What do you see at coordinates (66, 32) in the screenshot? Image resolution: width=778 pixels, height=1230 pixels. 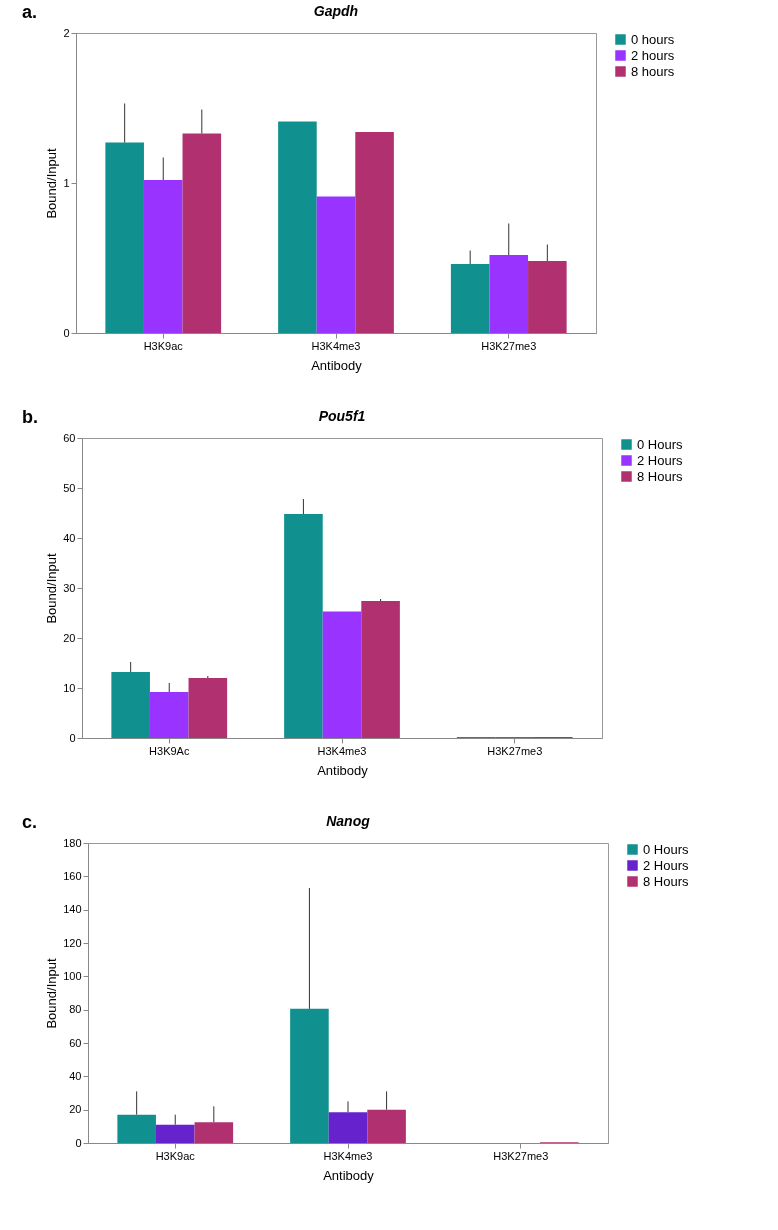 I see `y-tick-label: 2` at bounding box center [66, 32].